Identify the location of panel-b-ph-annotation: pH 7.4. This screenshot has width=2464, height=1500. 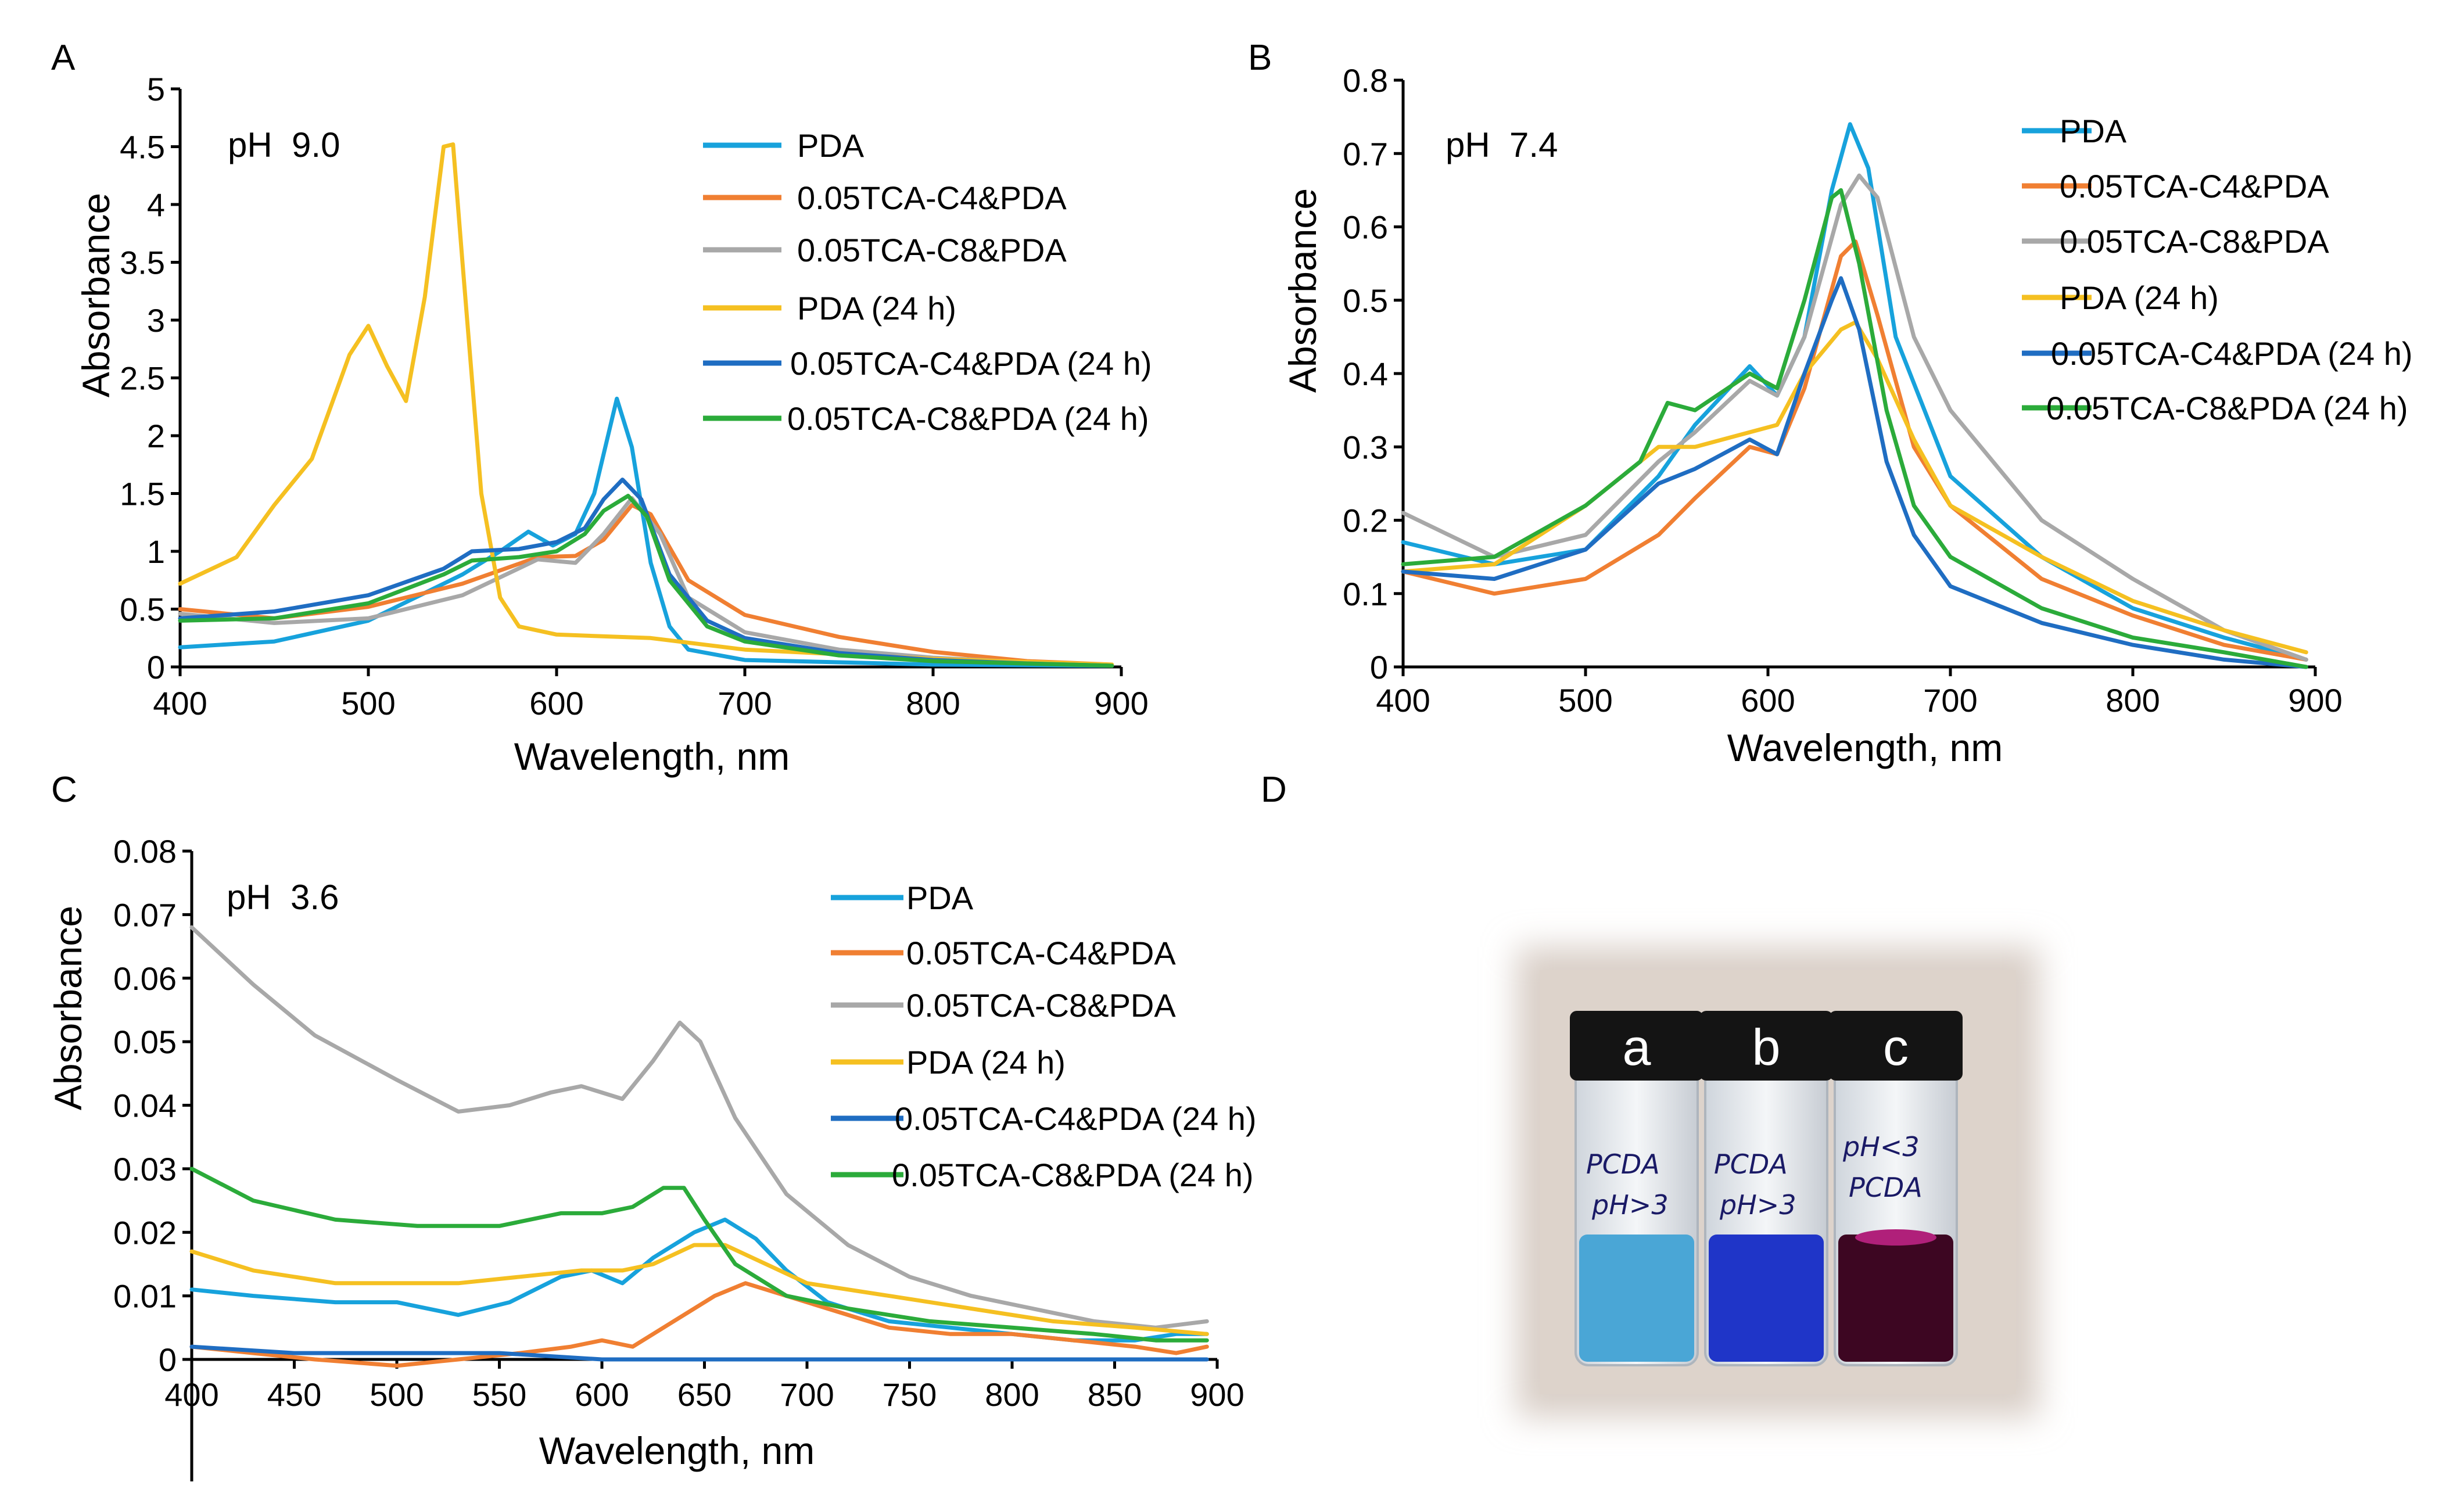
(1502, 144).